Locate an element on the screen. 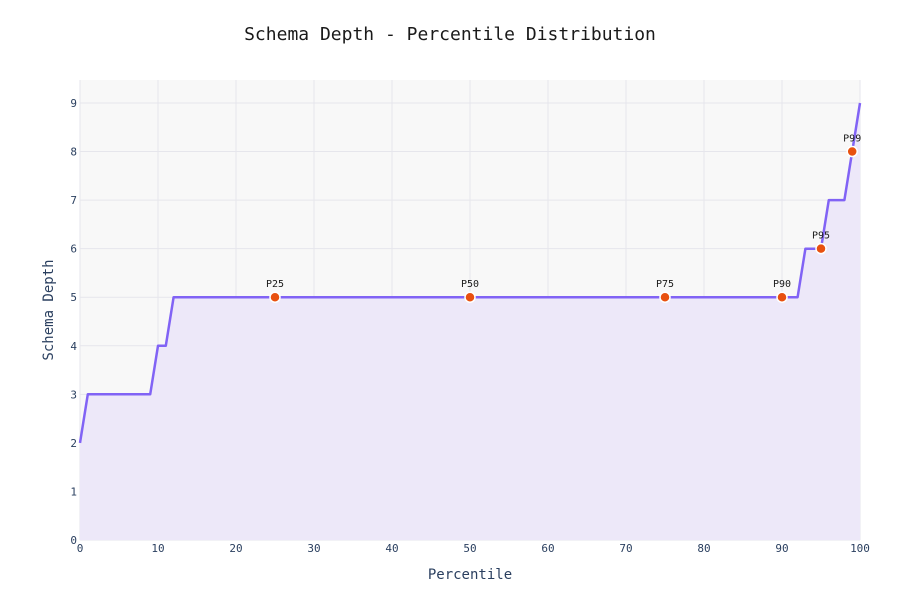  x-tick-label: 20 is located at coordinates (235, 548).